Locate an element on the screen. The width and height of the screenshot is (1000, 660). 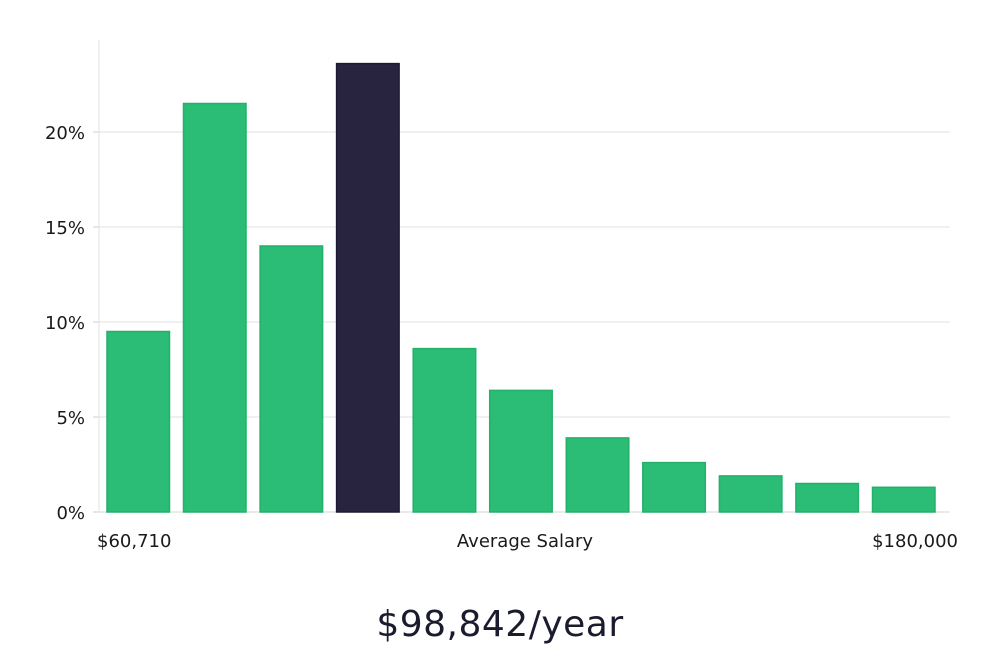
bar-highlighted is located at coordinates (367, 287).